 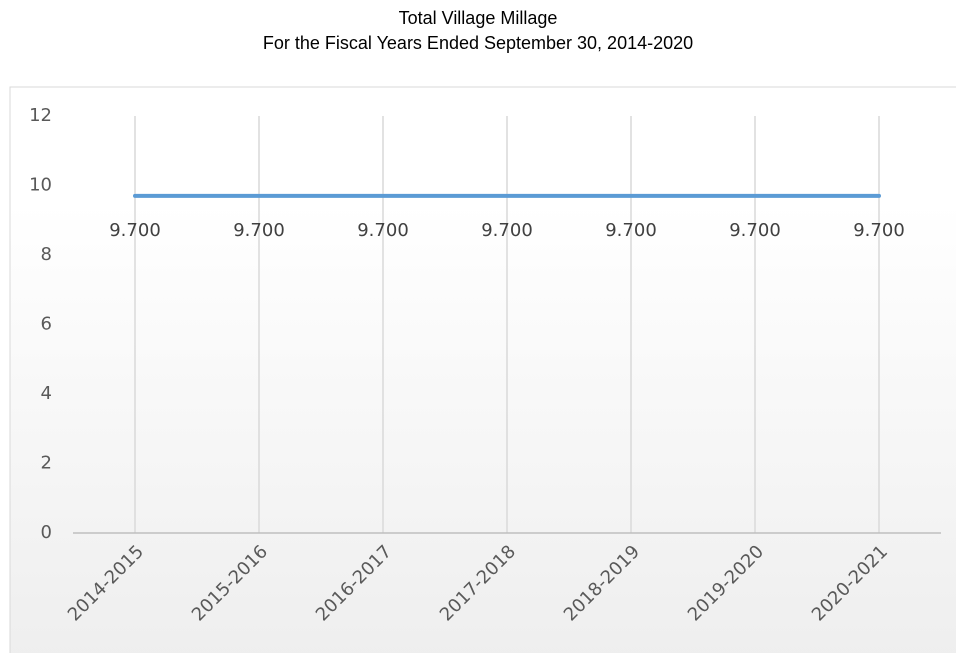 What do you see at coordinates (46, 324) in the screenshot?
I see `y-tick-label: 6` at bounding box center [46, 324].